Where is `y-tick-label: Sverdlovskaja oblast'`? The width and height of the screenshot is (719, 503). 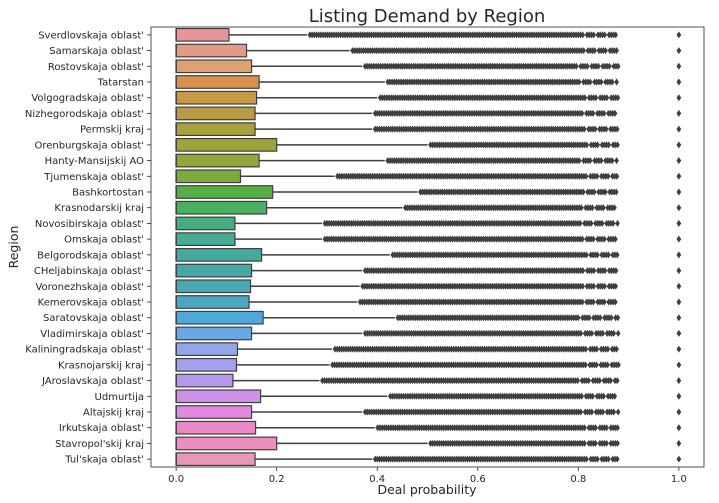 y-tick-label: Sverdlovskaja oblast' is located at coordinates (91, 35).